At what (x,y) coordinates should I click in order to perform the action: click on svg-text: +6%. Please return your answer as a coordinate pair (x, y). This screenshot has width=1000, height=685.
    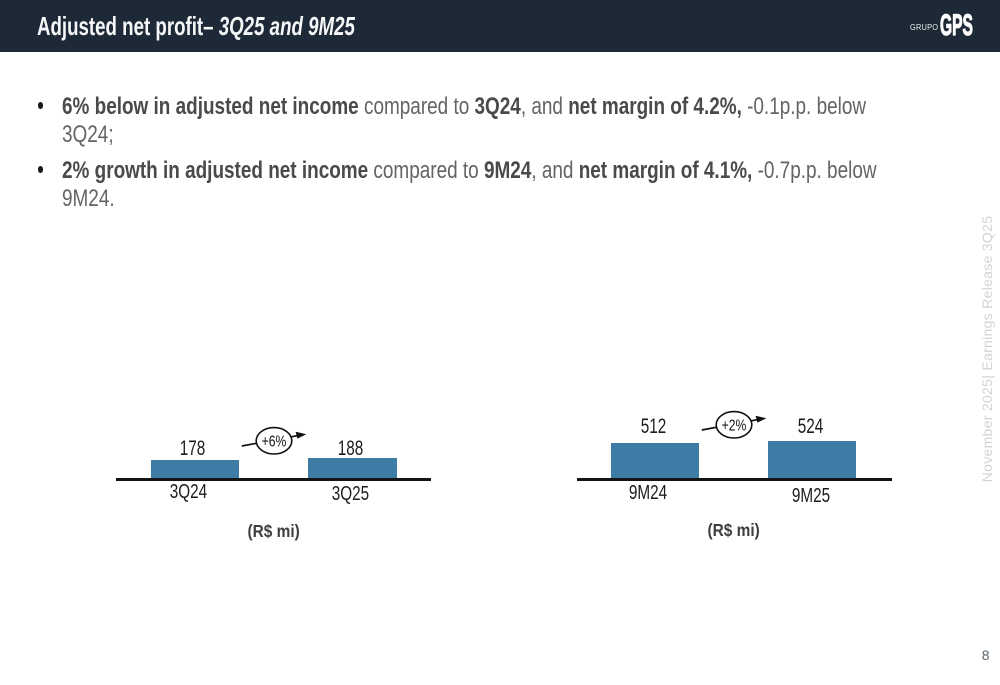
    Looking at the image, I should click on (274, 442).